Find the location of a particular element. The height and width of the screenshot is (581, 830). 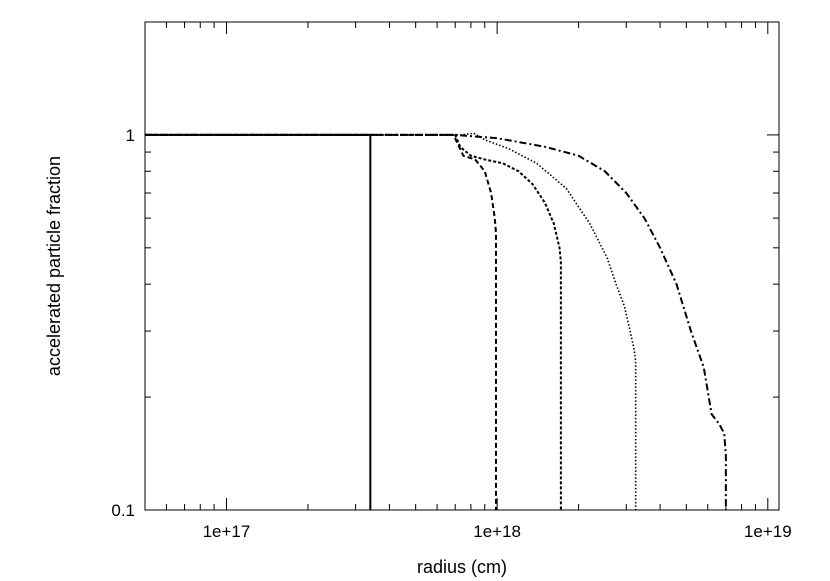

y-tick-label: 0.1 is located at coordinates (123, 510).